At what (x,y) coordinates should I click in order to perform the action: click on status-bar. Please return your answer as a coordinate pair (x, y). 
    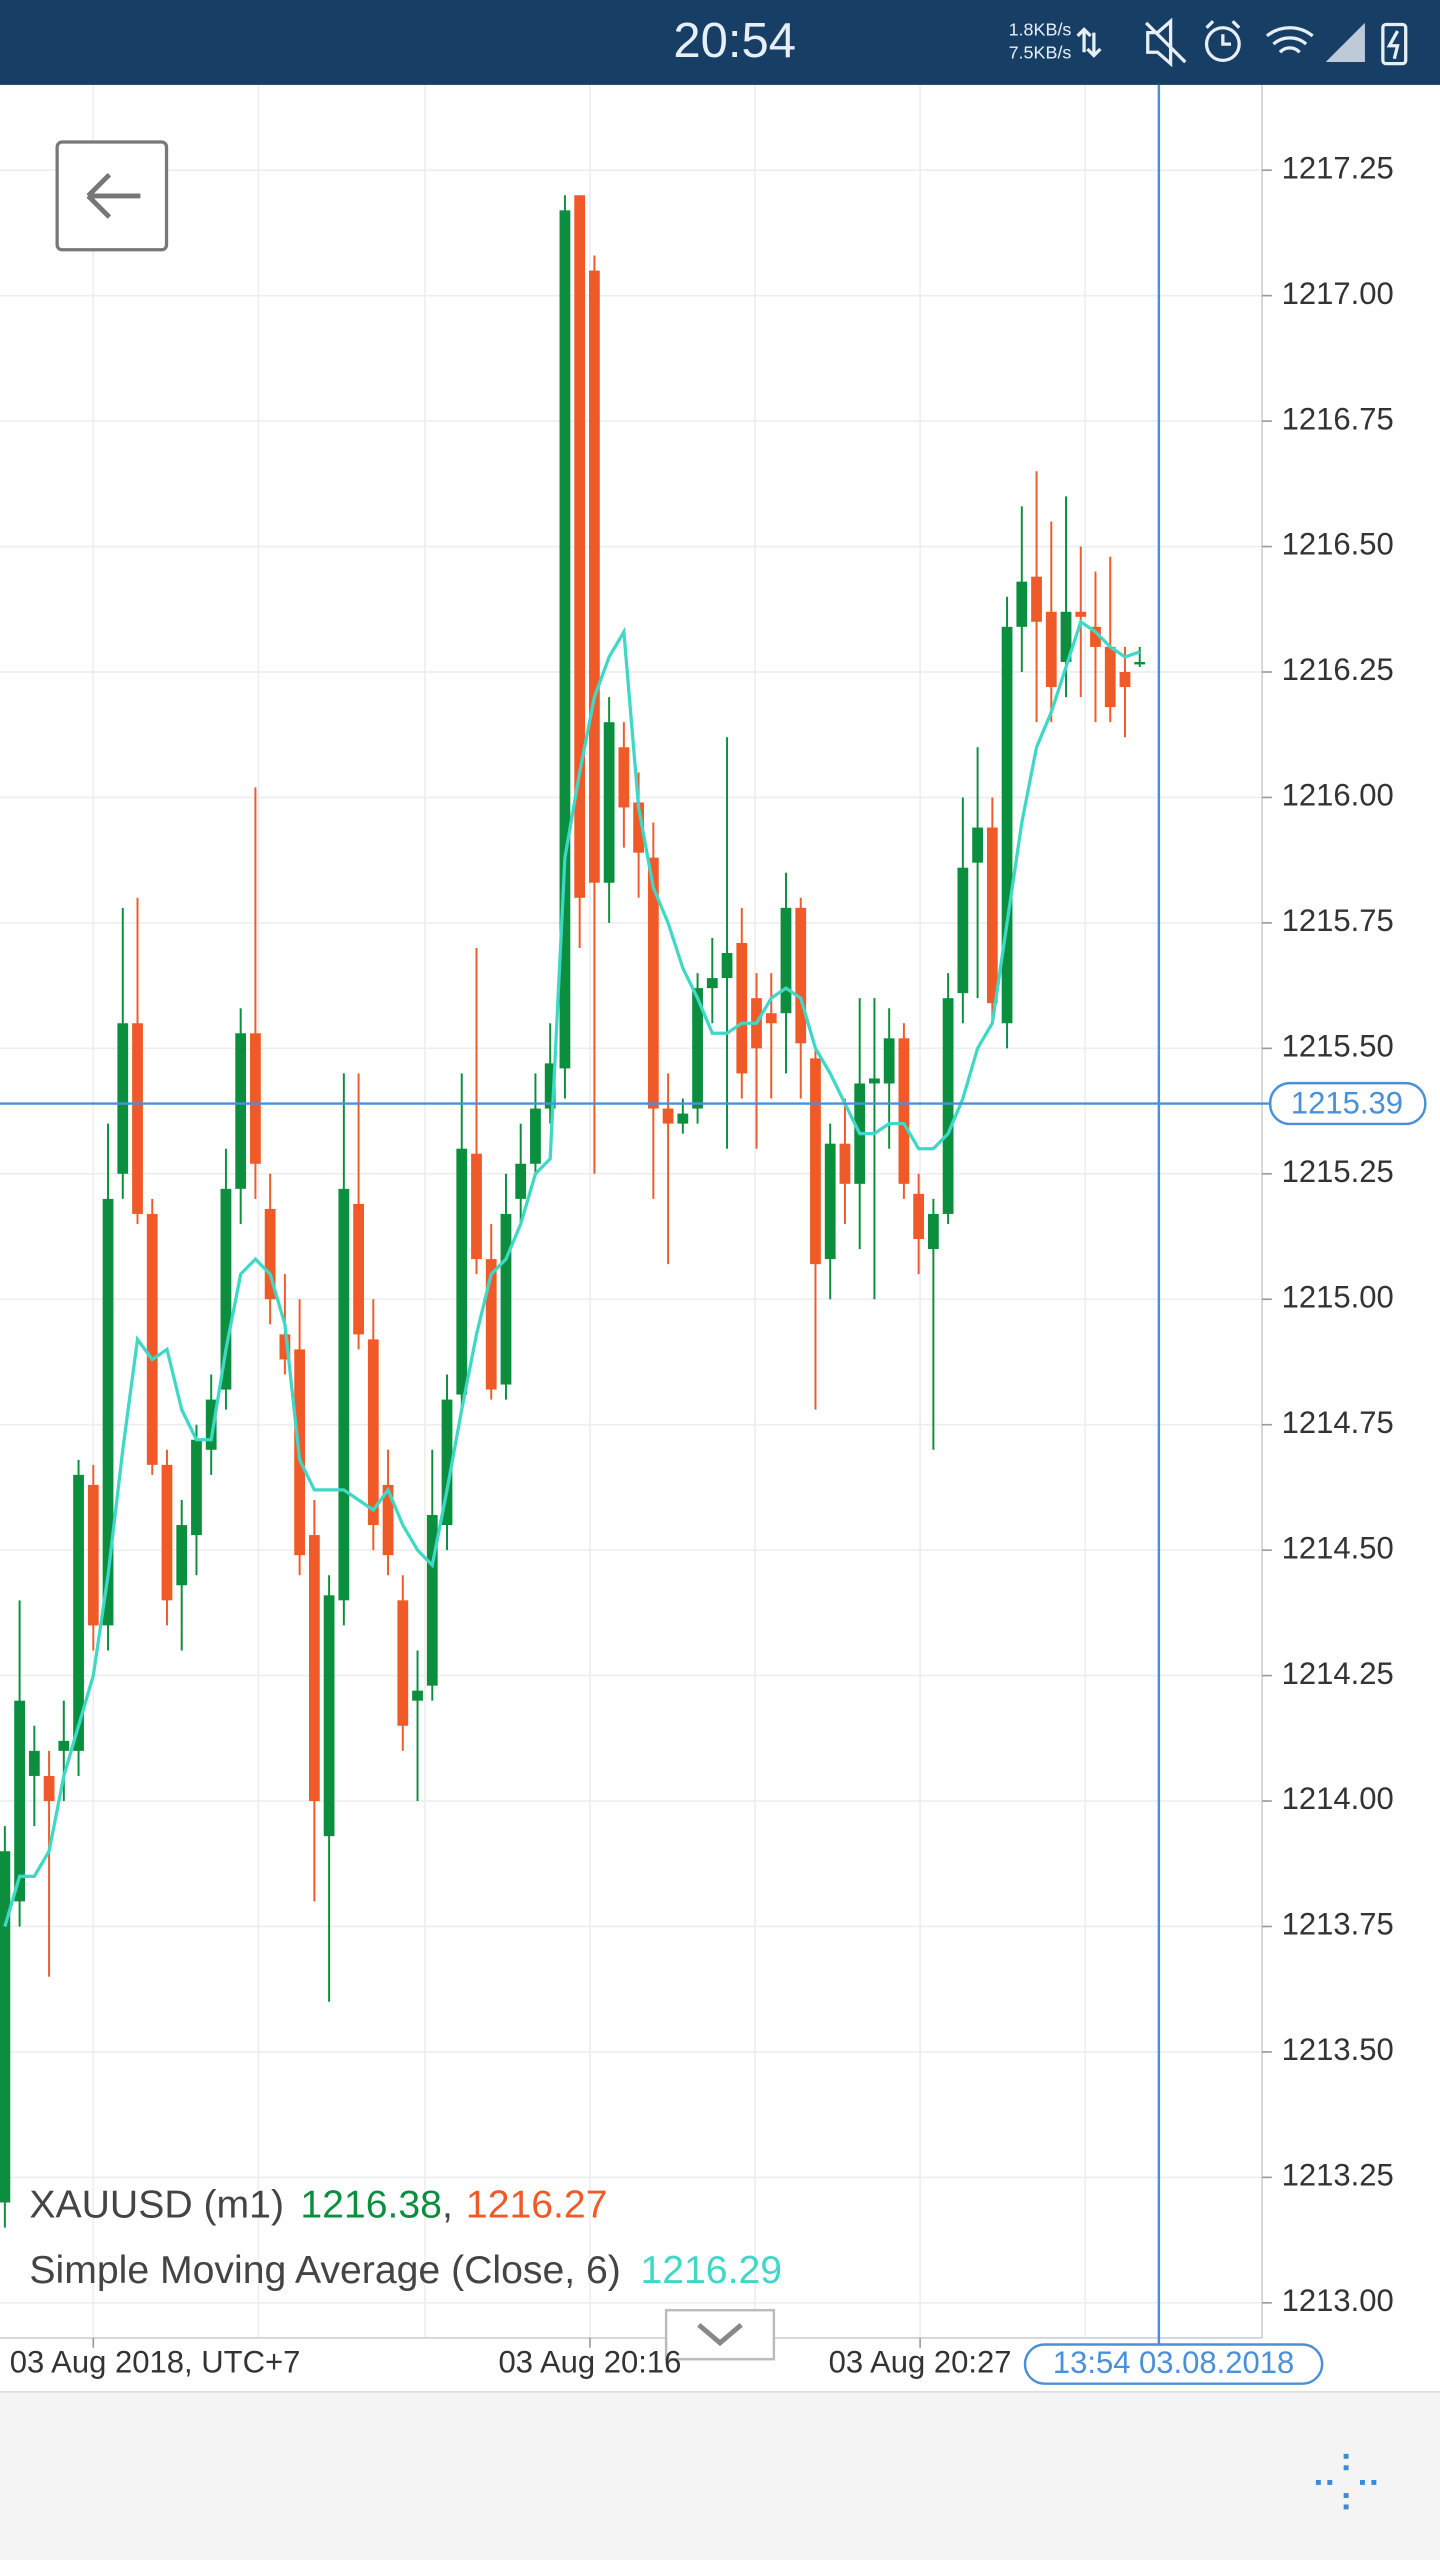
    Looking at the image, I should click on (720, 42).